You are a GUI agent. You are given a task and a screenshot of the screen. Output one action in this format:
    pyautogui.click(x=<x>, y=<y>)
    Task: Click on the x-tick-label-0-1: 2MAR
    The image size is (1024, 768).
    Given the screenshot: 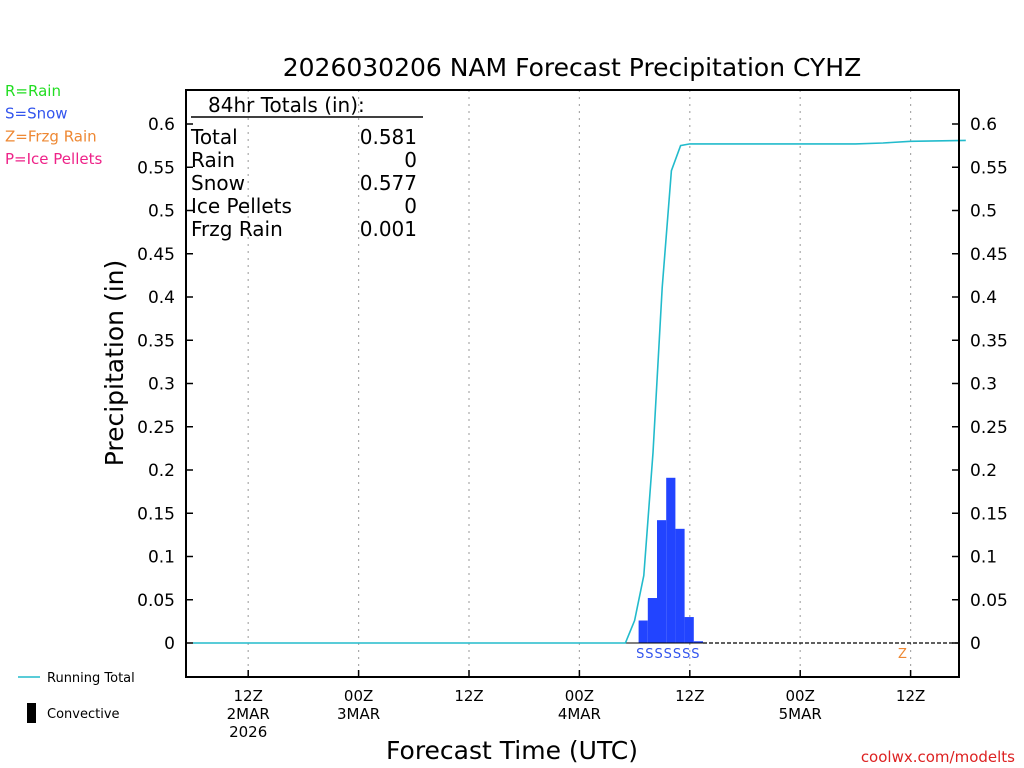 What is the action you would take?
    pyautogui.click(x=248, y=714)
    